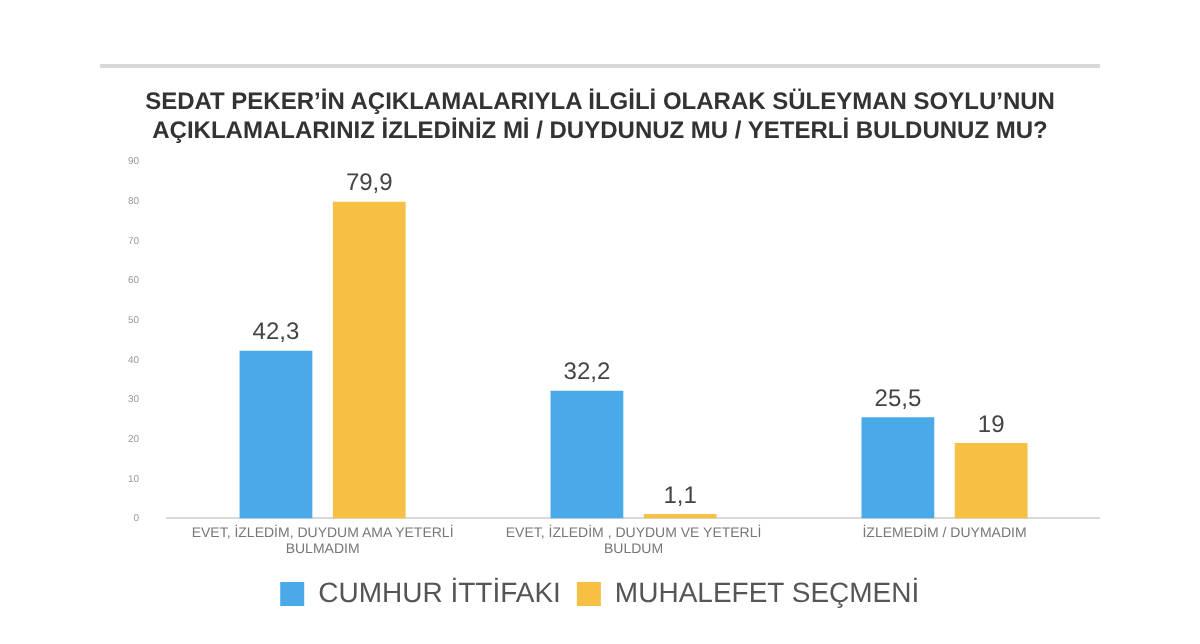 The width and height of the screenshot is (1200, 644). What do you see at coordinates (898, 397) in the screenshot?
I see `data-label: 25,5` at bounding box center [898, 397].